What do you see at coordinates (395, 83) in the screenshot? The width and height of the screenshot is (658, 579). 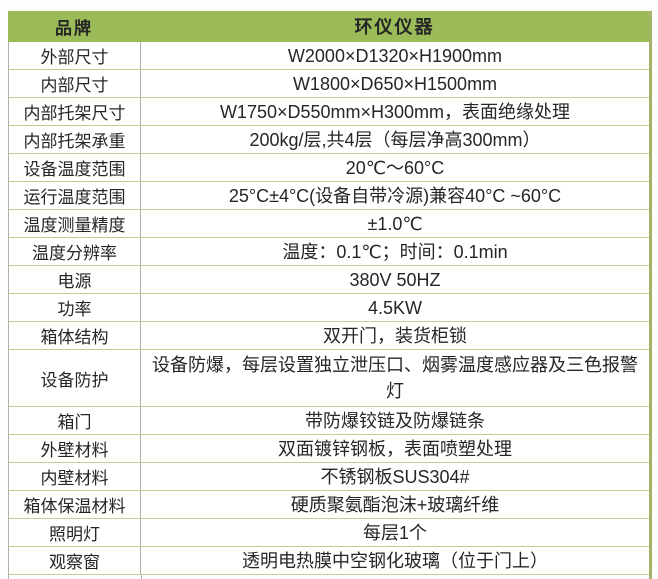 I see `spec-value: W1800×D650×H1500mm` at bounding box center [395, 83].